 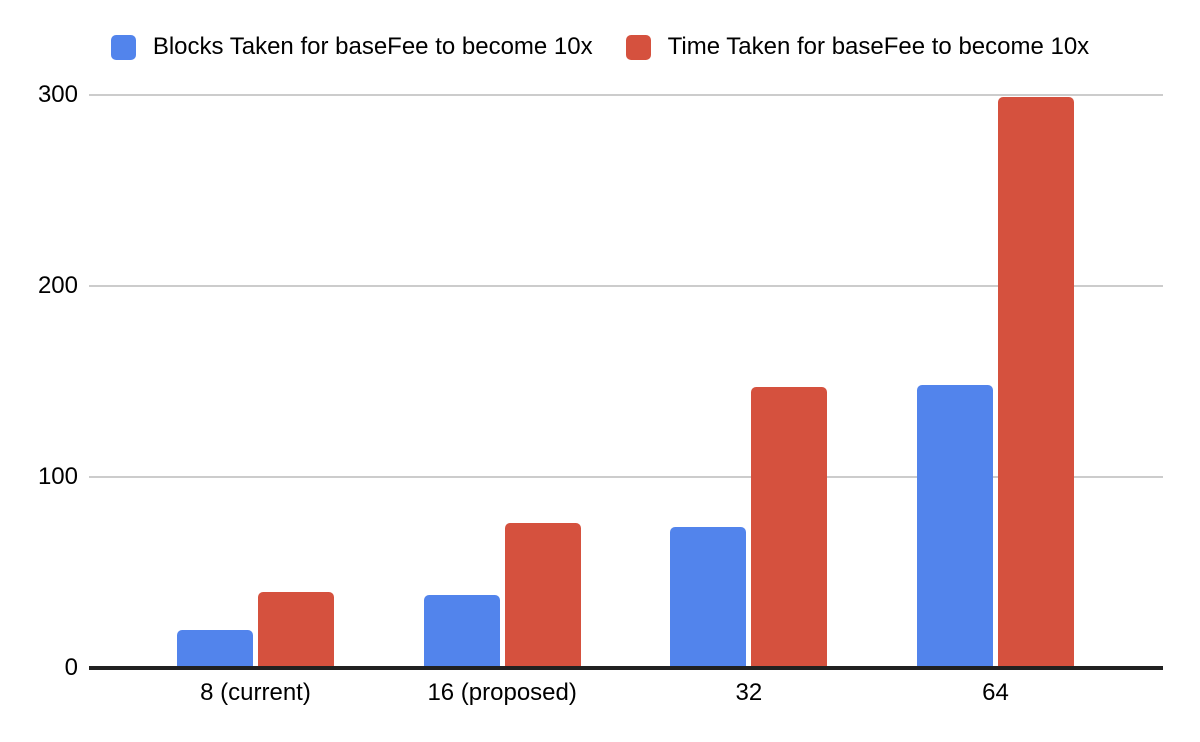 What do you see at coordinates (123, 47) in the screenshot?
I see `legend-swatch-blocks-icon` at bounding box center [123, 47].